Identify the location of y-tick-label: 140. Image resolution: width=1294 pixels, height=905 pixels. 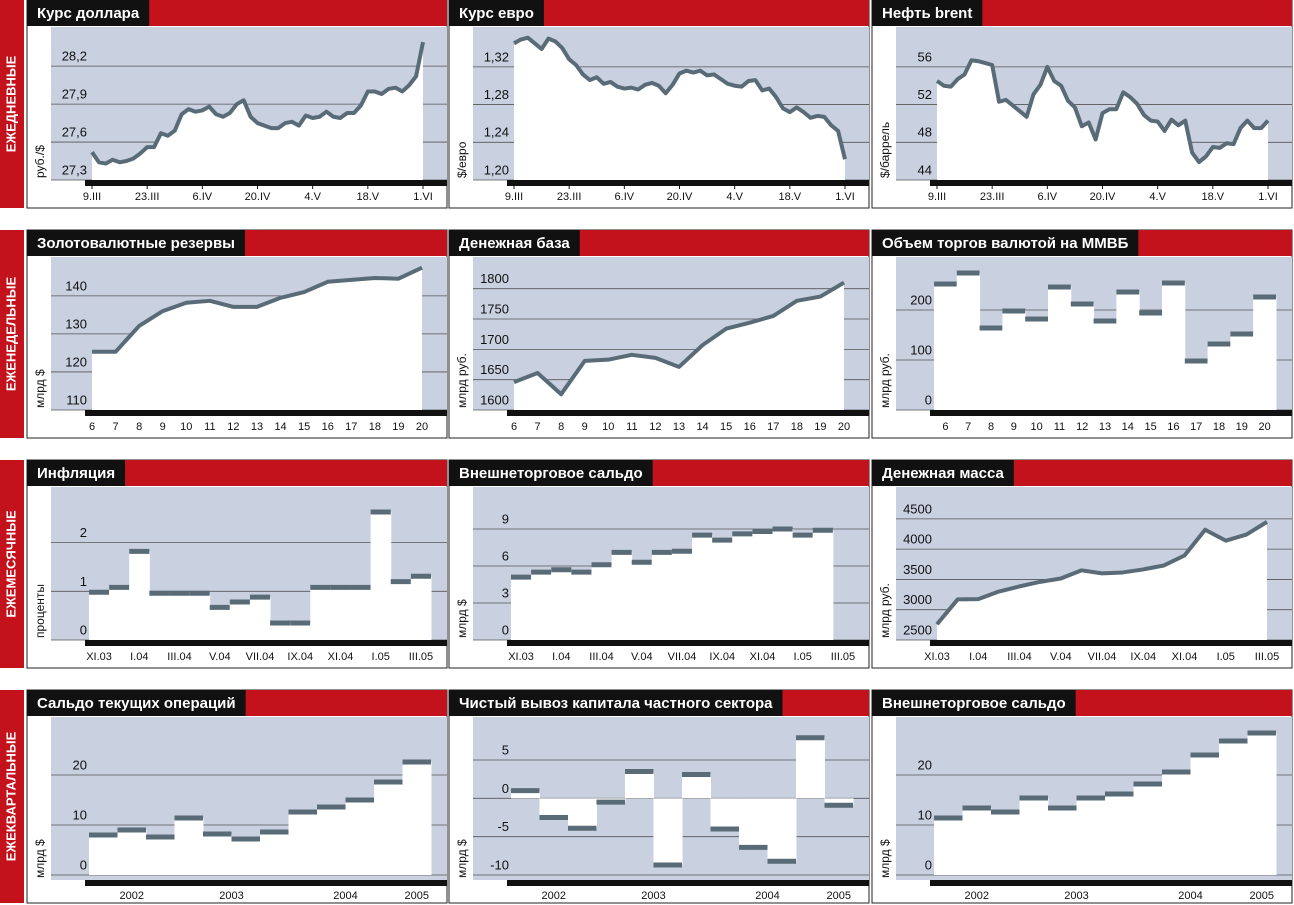
(76, 285).